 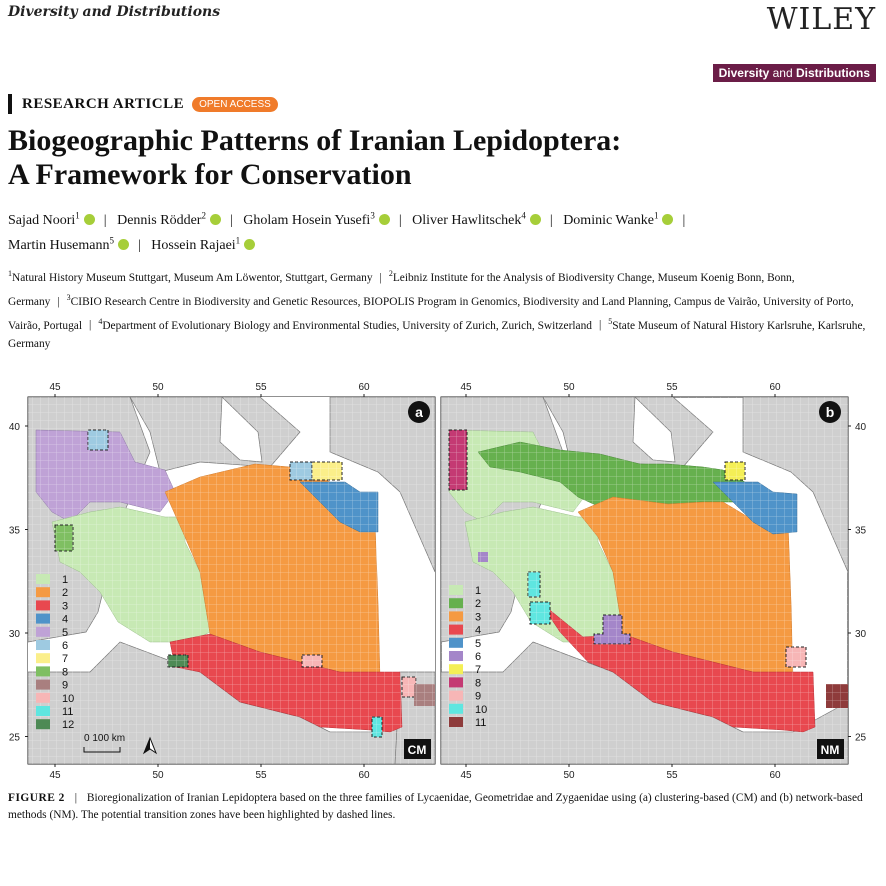 I want to click on legend-label: 1, so click(x=65, y=580).